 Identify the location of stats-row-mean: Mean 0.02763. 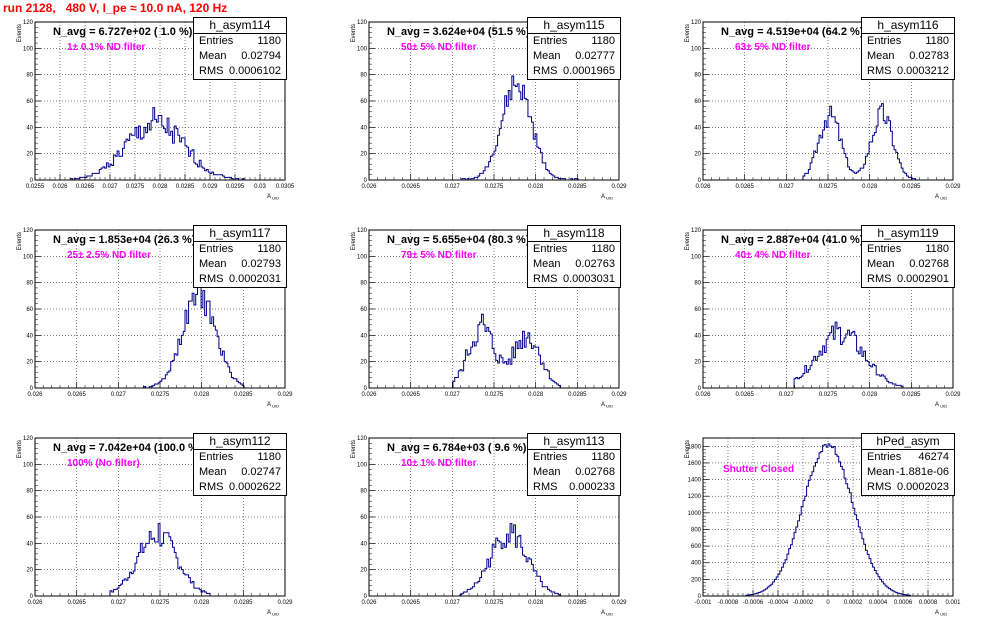
(574, 264).